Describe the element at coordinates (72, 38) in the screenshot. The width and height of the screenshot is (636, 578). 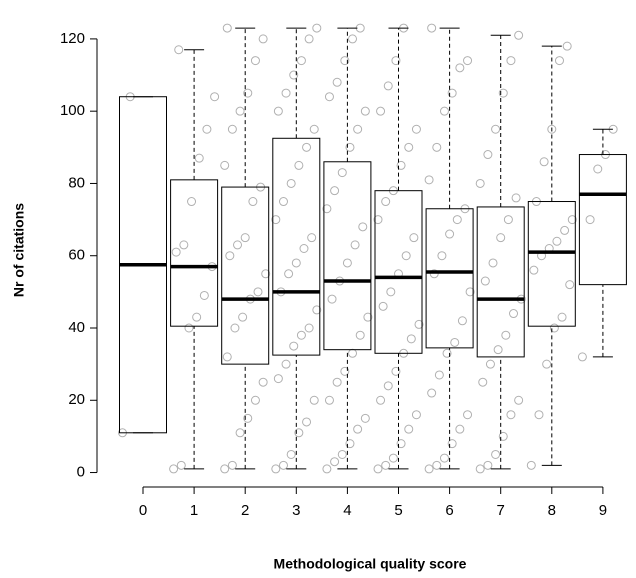
I see `y-tick-label: 120` at that location.